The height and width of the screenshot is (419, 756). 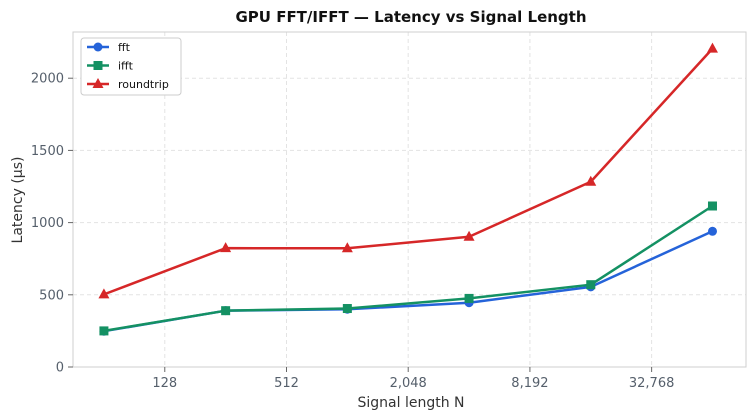 I want to click on x-axis-ticks: 128 512 2,048 8,192 32,768, so click(x=413, y=379).